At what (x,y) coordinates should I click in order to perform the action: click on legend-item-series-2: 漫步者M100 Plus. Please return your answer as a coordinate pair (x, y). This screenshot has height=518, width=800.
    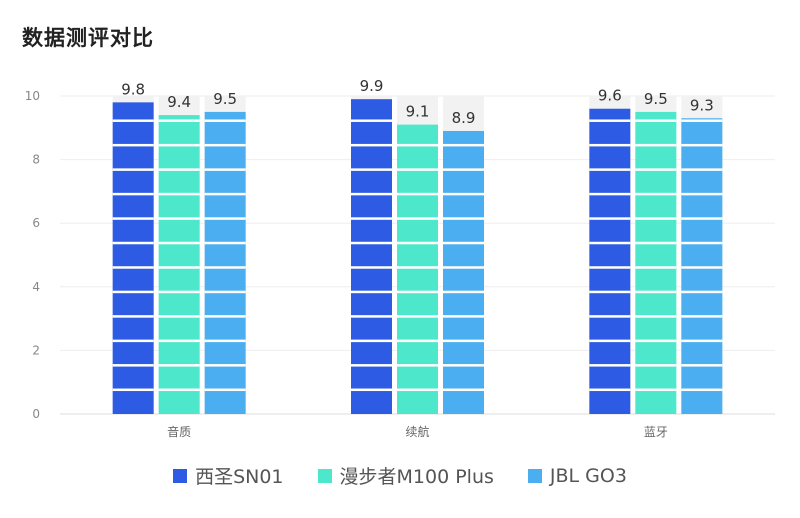
    Looking at the image, I should click on (405, 475).